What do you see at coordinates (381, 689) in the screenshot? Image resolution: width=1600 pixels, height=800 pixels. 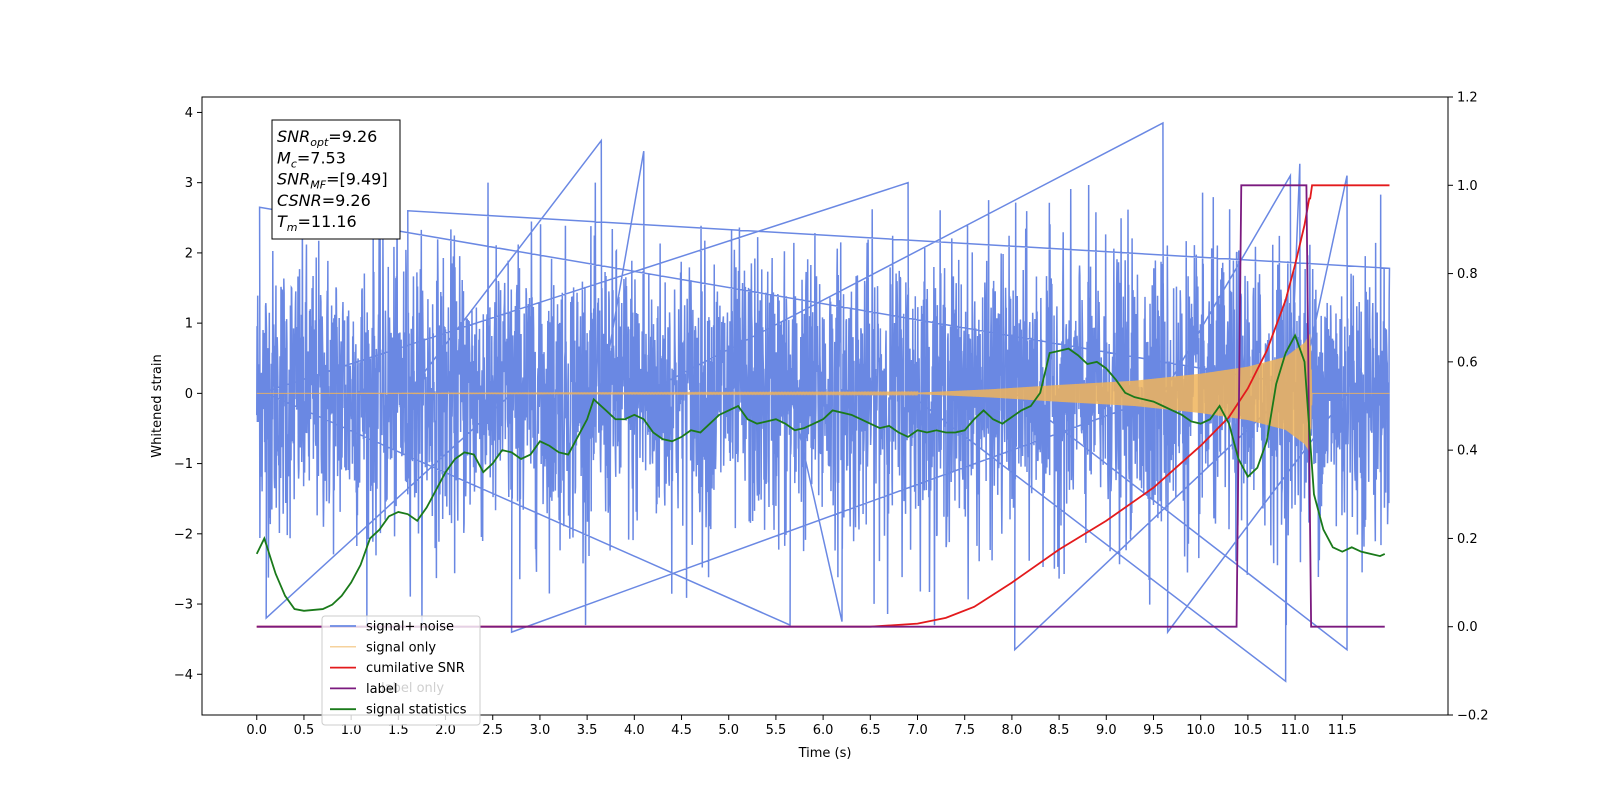 I see `legend-entry-label: label` at bounding box center [381, 689].